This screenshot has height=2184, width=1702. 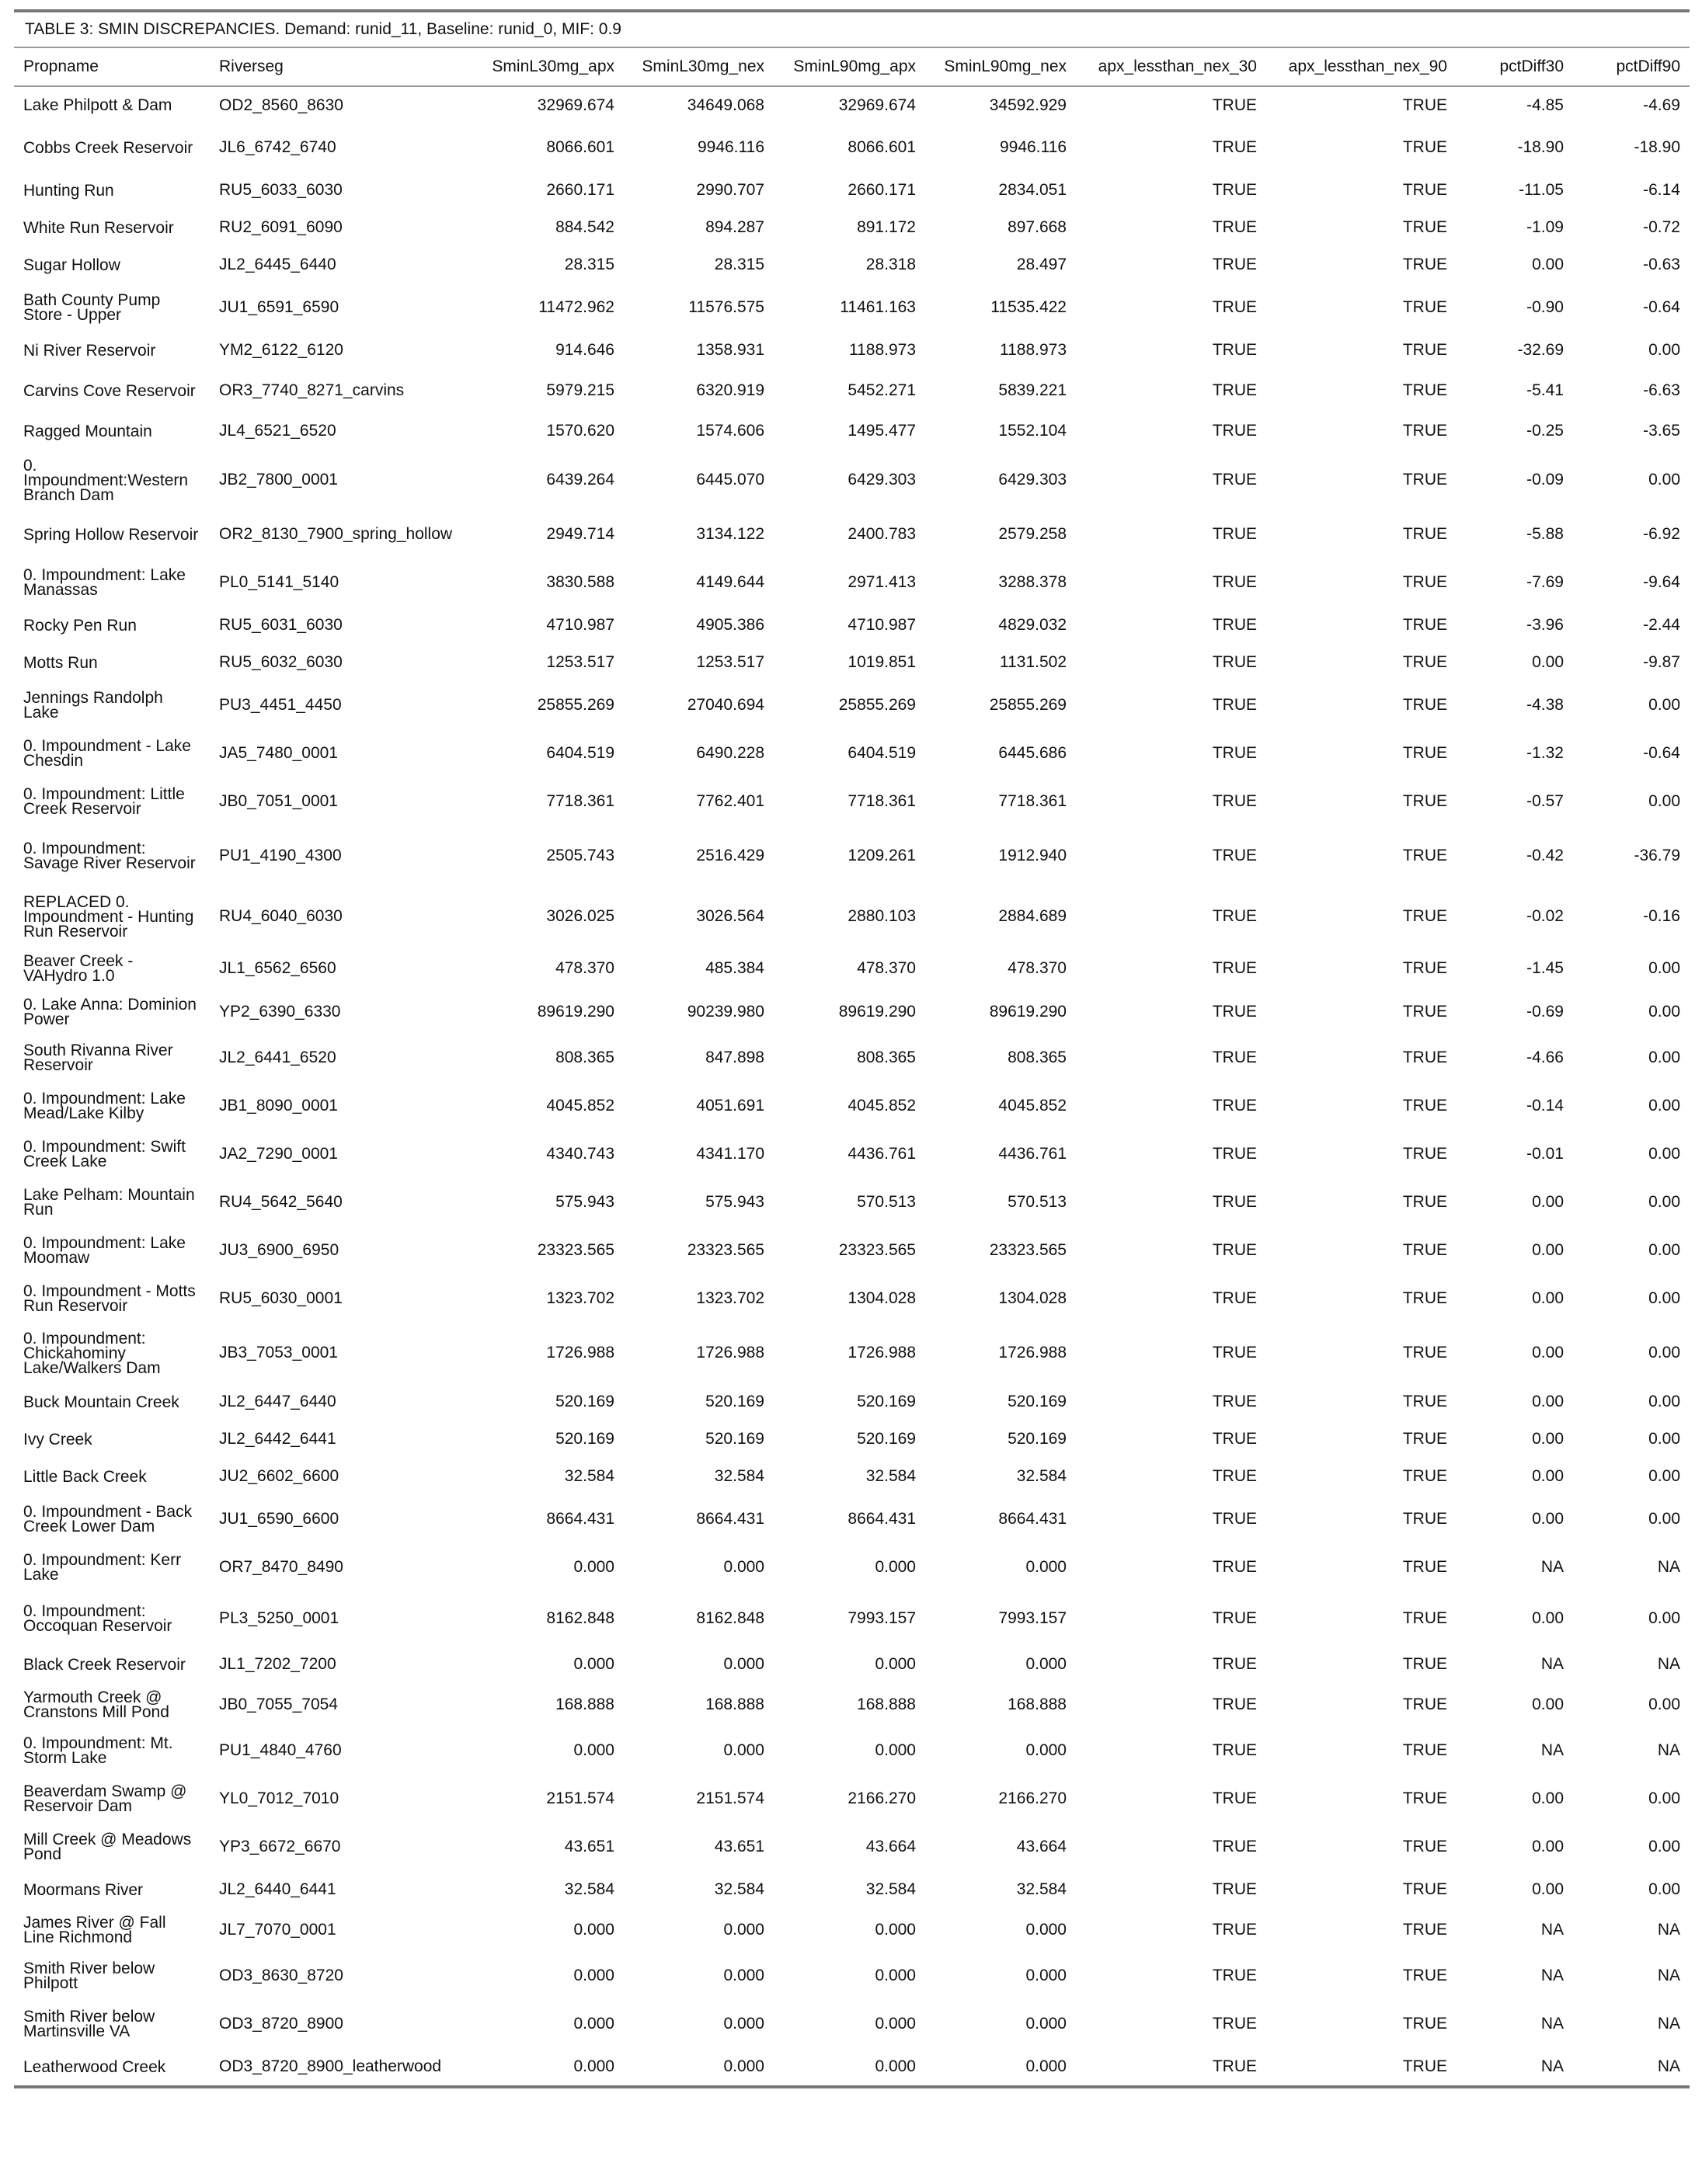 I want to click on cell-riverseg: RU4_5642_5640, so click(x=281, y=1202).